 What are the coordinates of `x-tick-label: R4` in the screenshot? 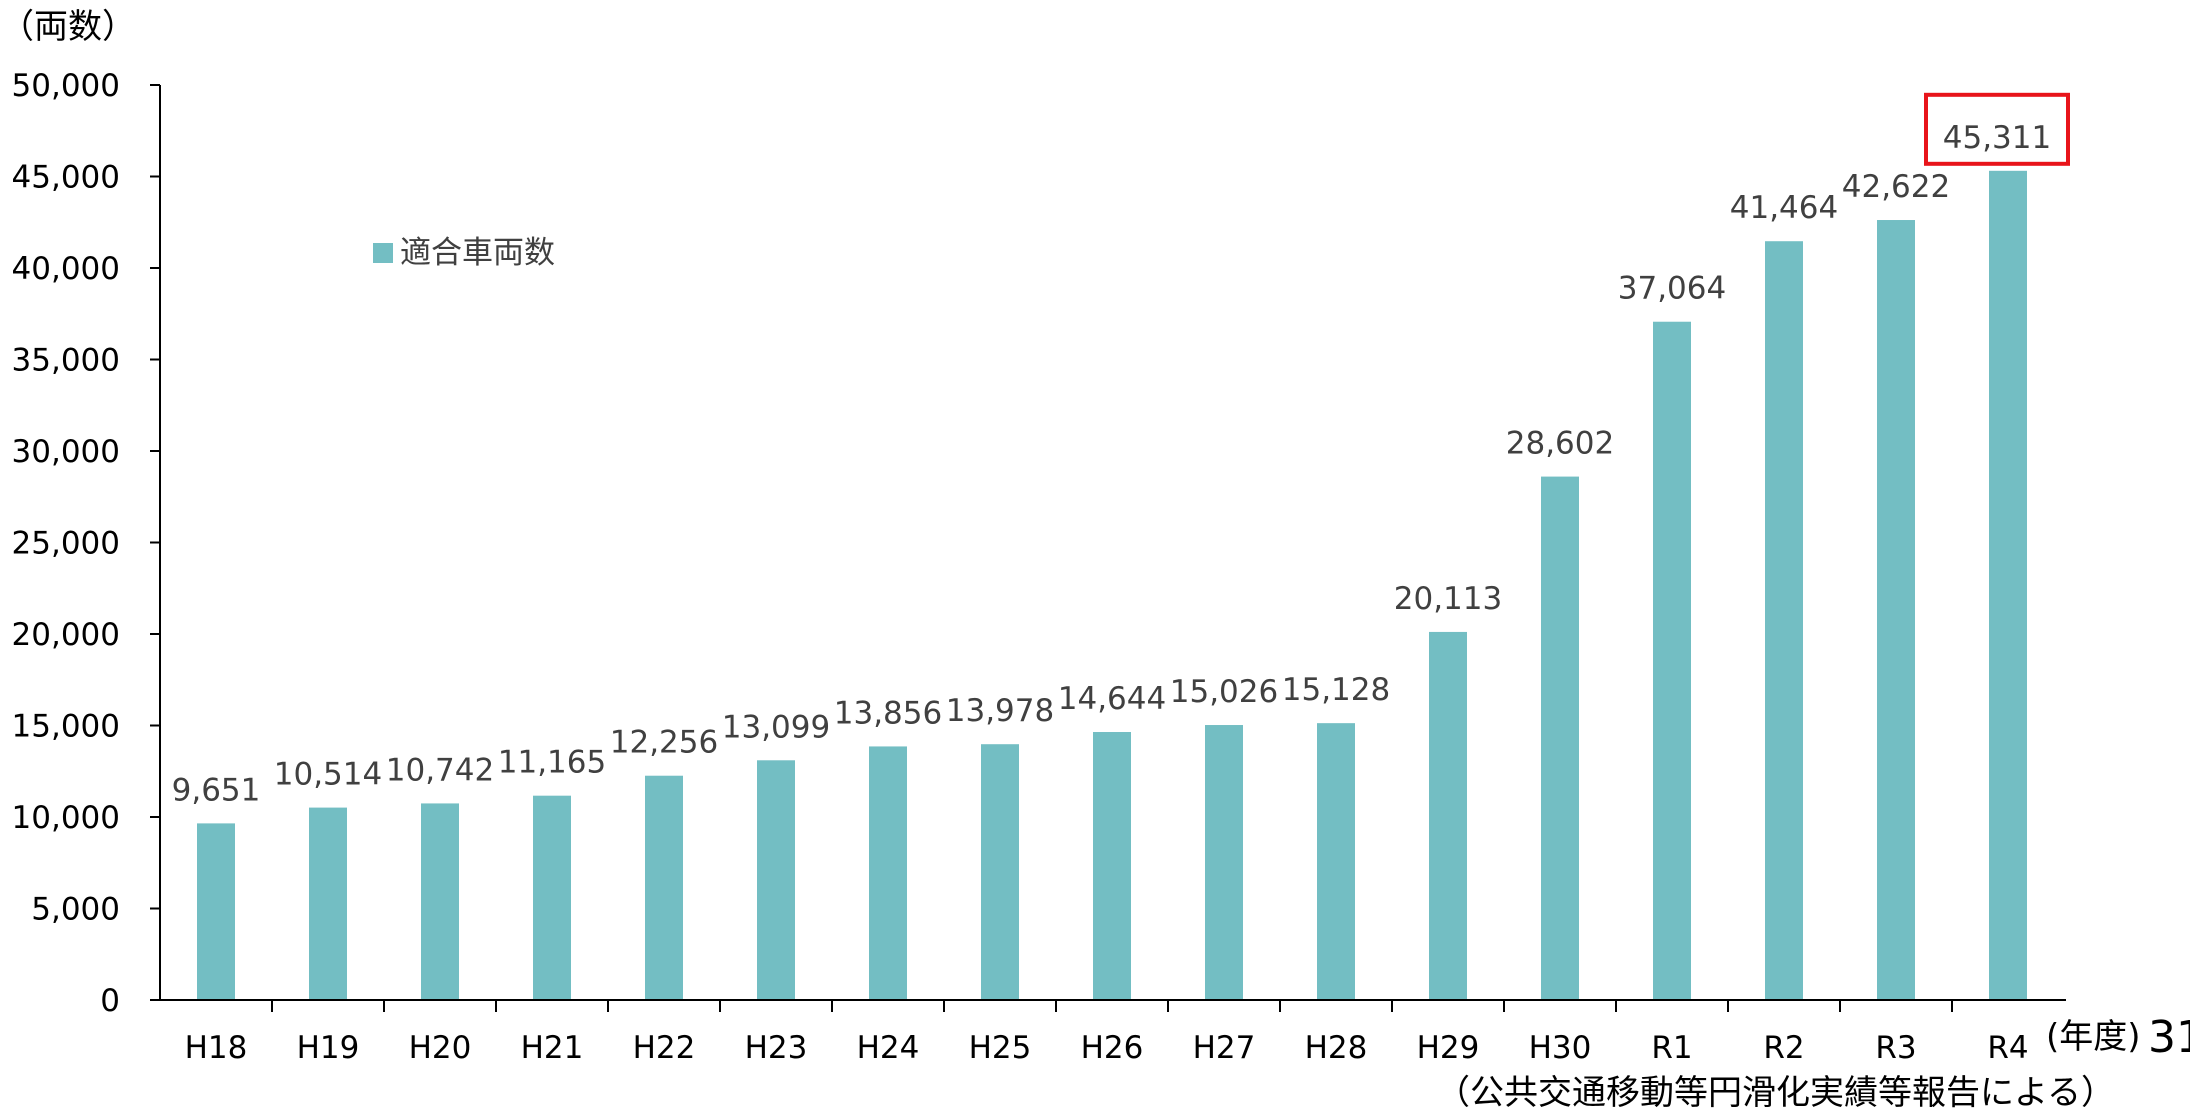 It's located at (2007, 1048).